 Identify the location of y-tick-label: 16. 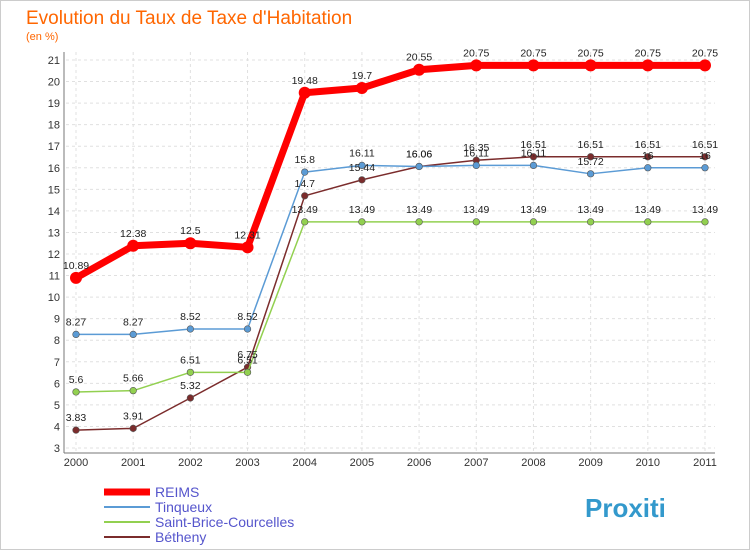
(54, 169).